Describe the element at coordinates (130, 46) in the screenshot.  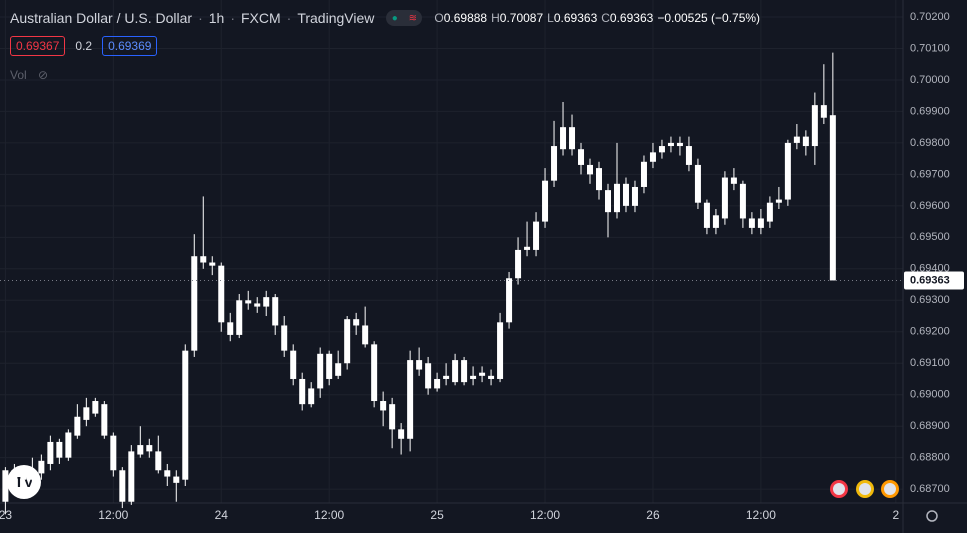
I see `ask: 0.69369` at that location.